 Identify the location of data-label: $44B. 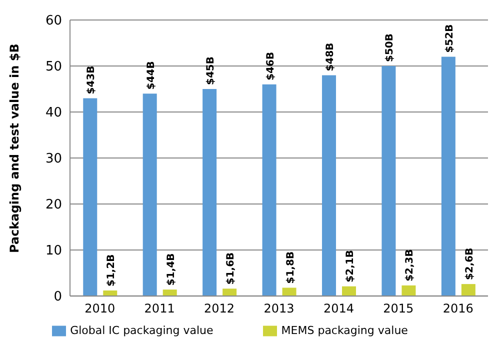
(151, 75).